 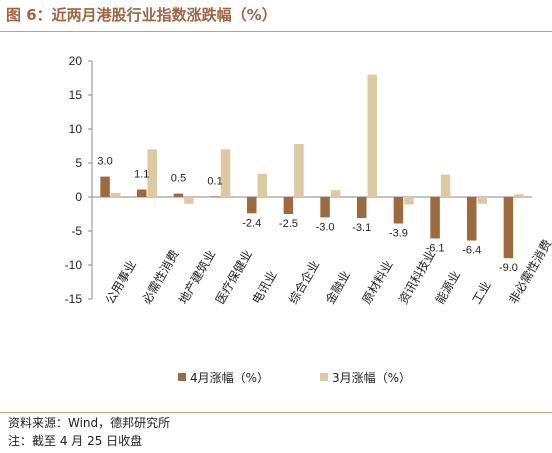 I want to click on data-label: 0.1, so click(x=214, y=181).